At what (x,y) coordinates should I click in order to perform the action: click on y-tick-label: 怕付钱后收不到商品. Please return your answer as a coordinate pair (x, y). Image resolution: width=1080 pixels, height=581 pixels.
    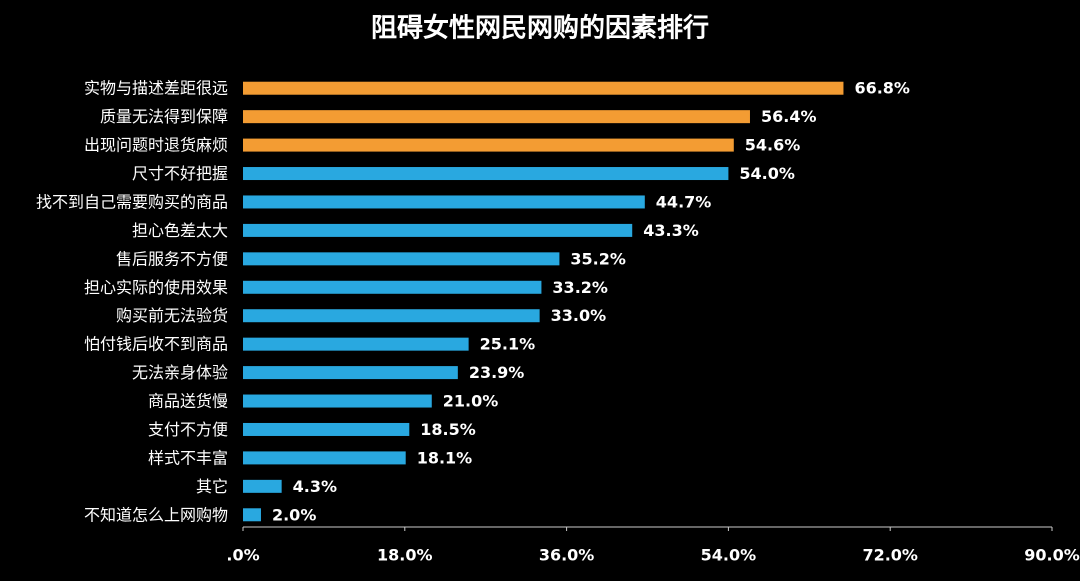
    Looking at the image, I should click on (156, 344).